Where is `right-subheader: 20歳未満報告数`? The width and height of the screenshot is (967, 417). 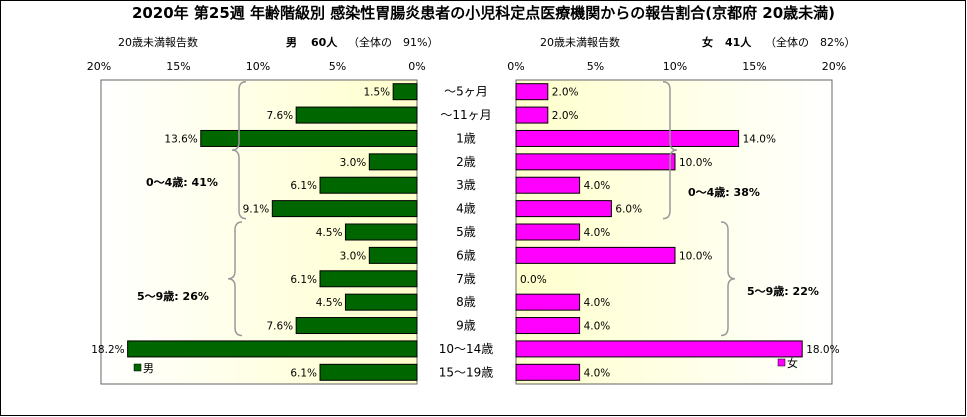 right-subheader: 20歳未満報告数 is located at coordinates (580, 42).